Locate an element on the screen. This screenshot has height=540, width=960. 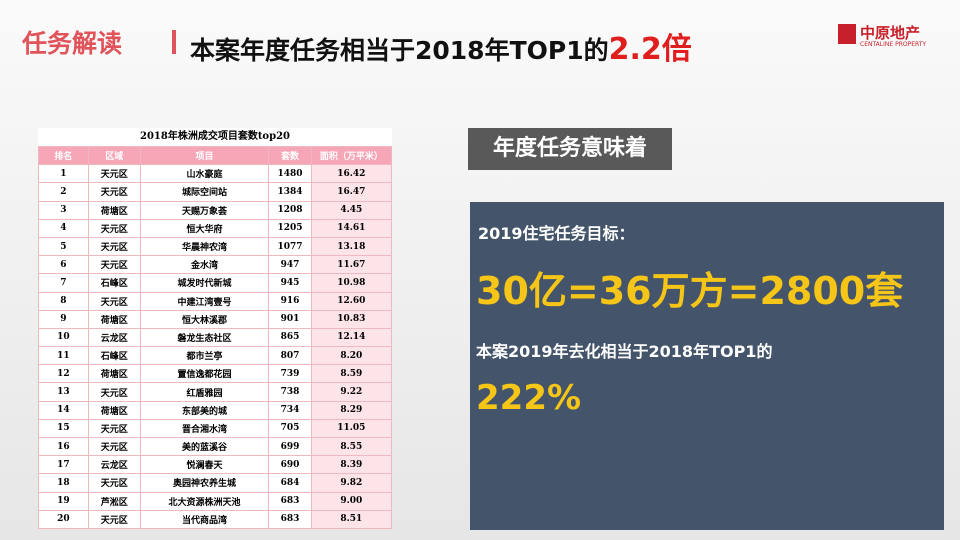
cell: 悦澜春天 is located at coordinates (204, 465).